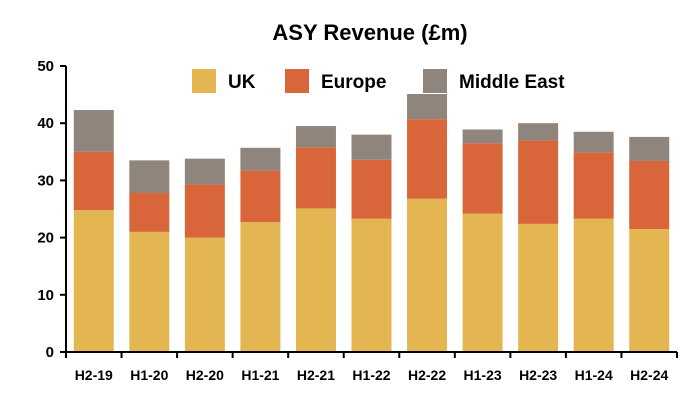  Describe the element at coordinates (435, 81) in the screenshot. I see `legend-swatch-middle-east` at that location.